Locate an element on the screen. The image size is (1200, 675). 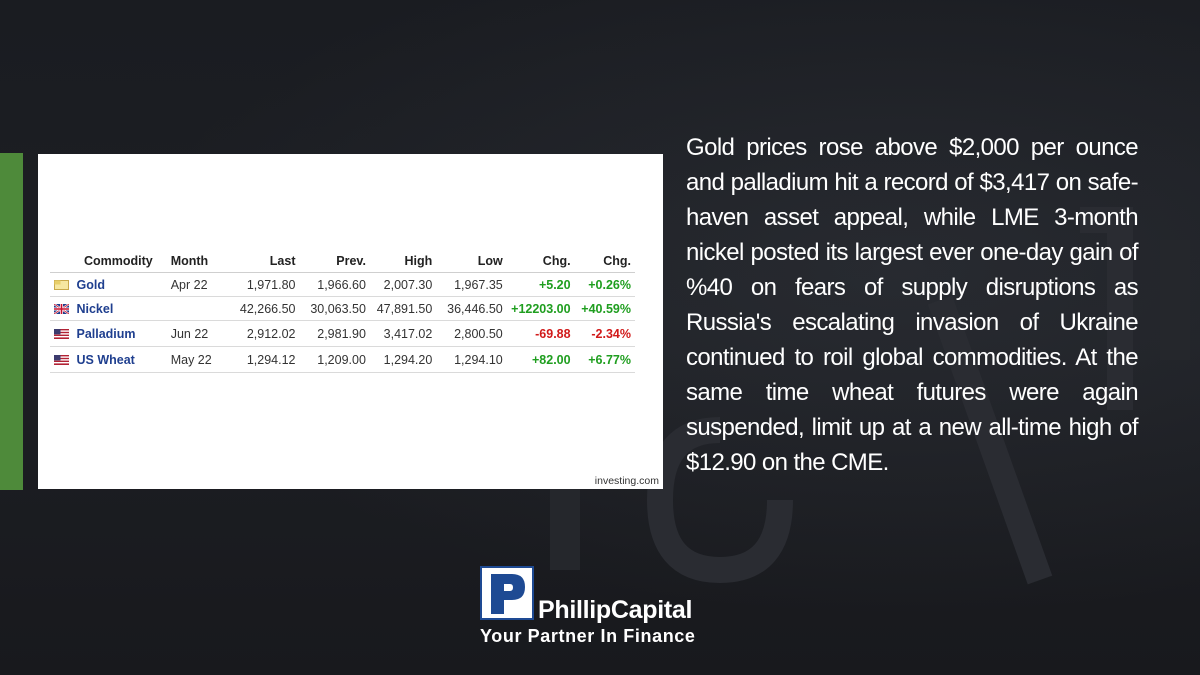
prev-cell: 1,209.00 is located at coordinates (334, 359).